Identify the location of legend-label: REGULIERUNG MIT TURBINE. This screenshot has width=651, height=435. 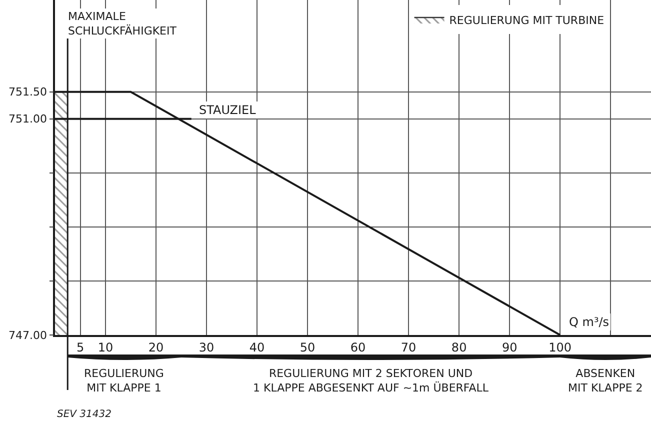
(526, 20).